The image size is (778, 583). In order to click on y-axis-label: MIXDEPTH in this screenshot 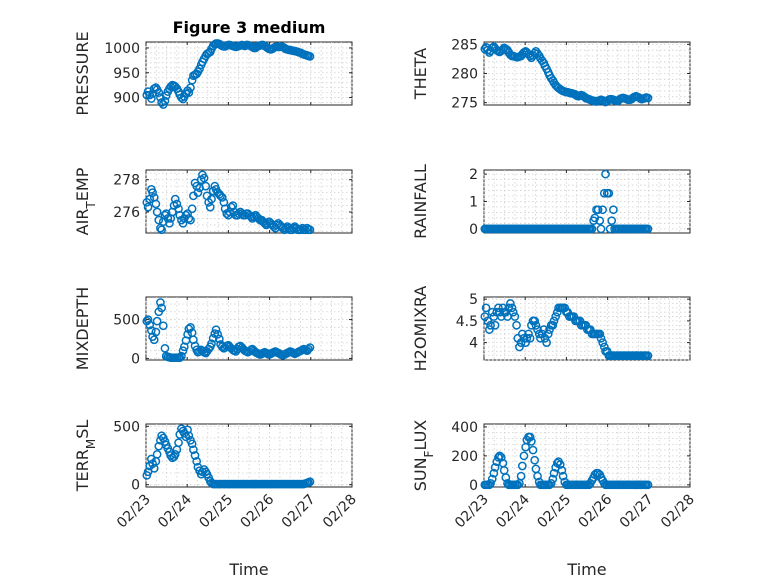, I will do `click(82, 328)`.